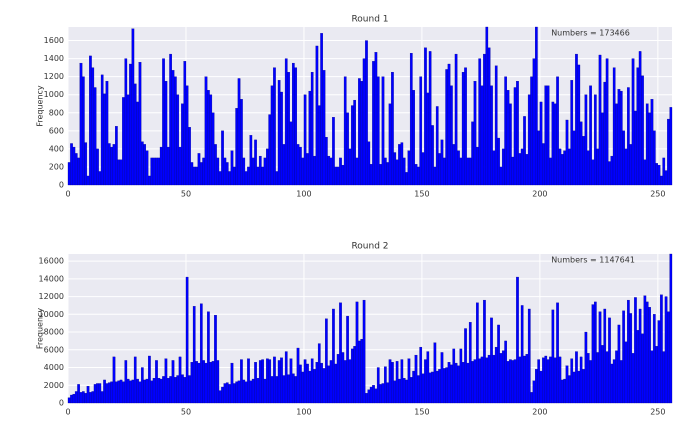  I want to click on y-axis-label: Frequency, so click(40, 106).